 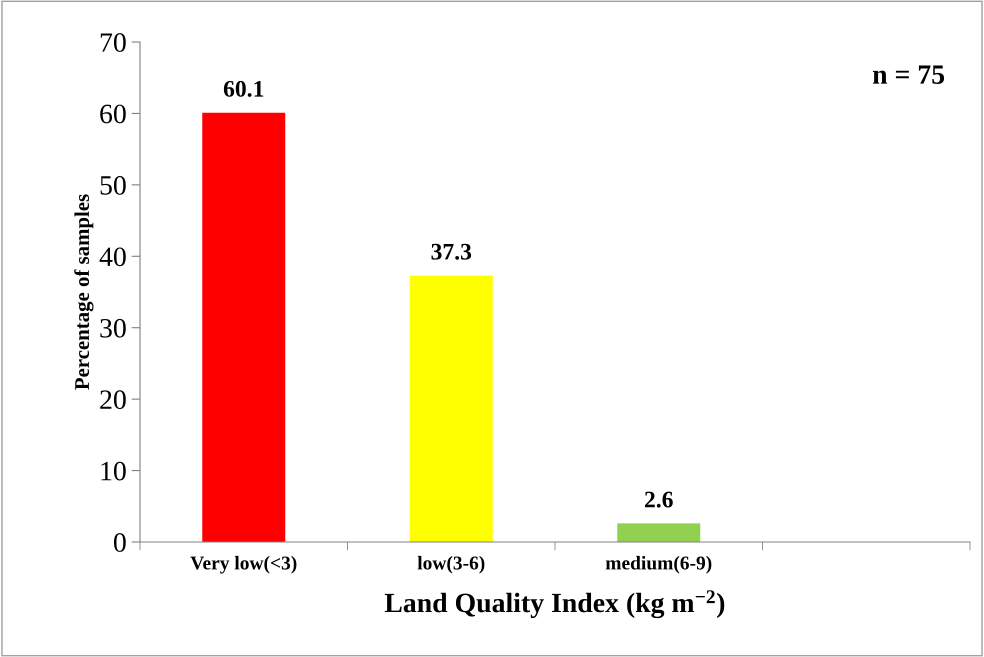 What do you see at coordinates (113, 114) in the screenshot?
I see `y-tick-label: 60` at bounding box center [113, 114].